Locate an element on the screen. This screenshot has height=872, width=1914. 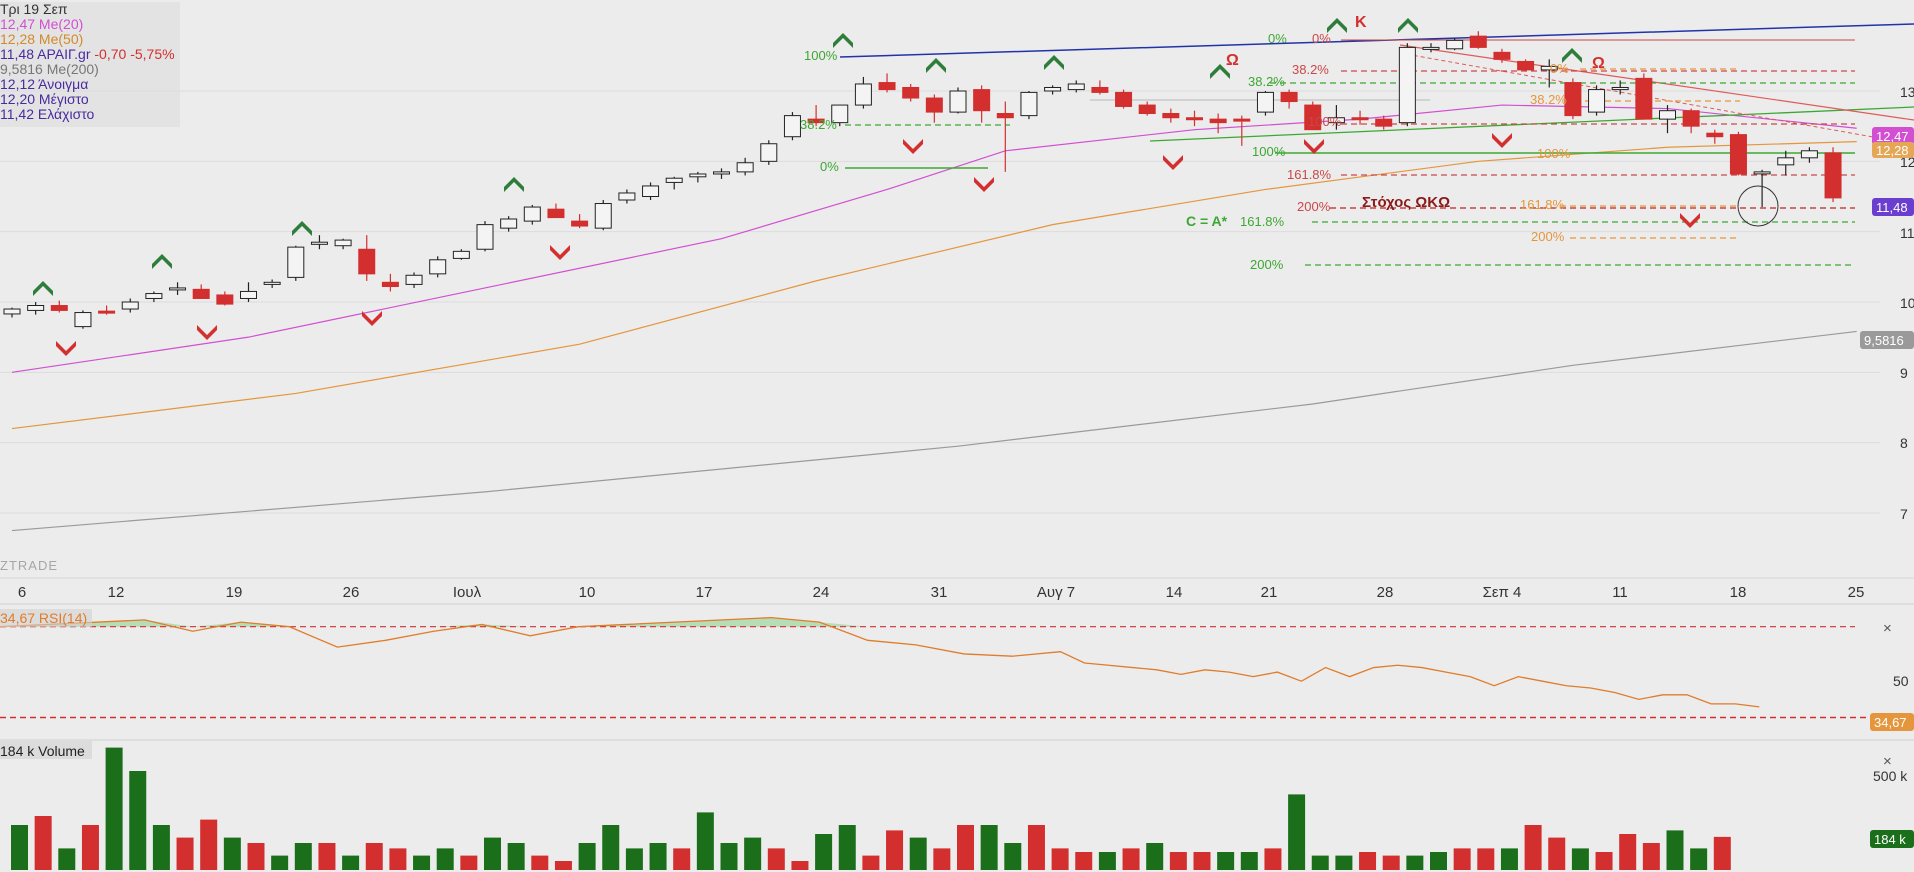
volume-close-button: × is located at coordinates (1887, 761).